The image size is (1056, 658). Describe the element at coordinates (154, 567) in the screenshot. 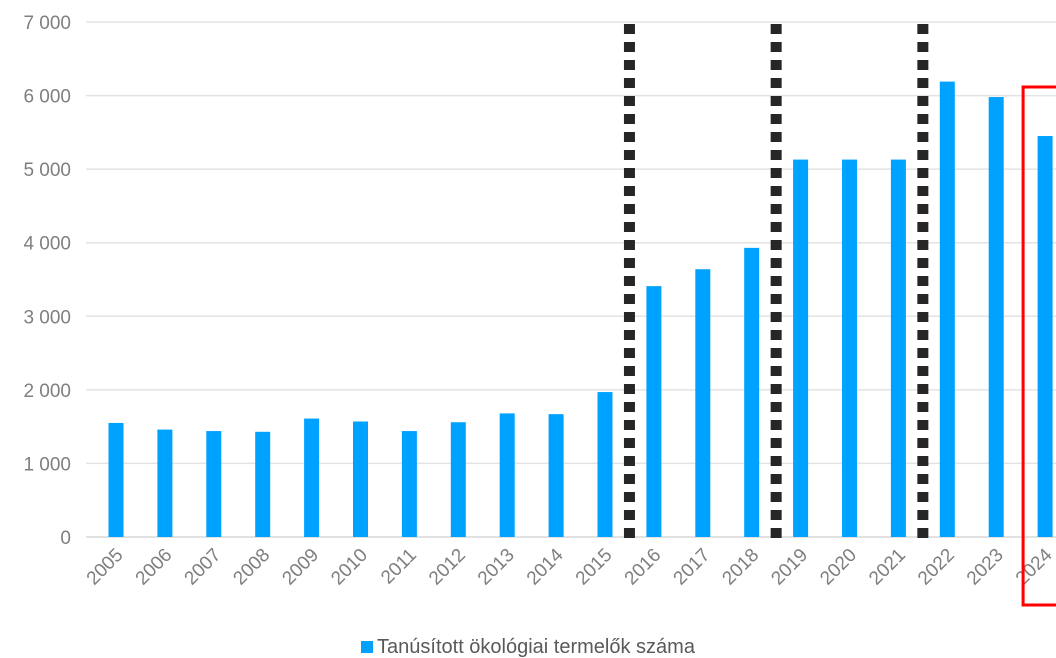

I see `x-tick-label: 2006` at that location.